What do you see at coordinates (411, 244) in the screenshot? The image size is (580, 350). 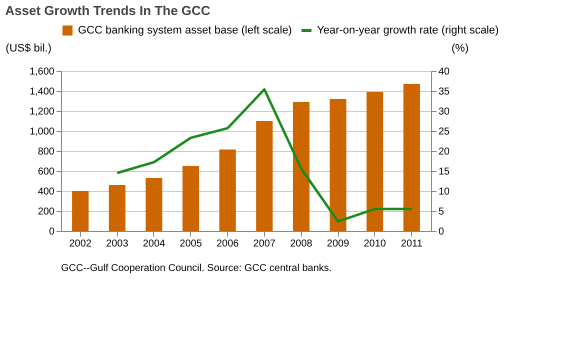 I see `x-tick-label: 2011` at bounding box center [411, 244].